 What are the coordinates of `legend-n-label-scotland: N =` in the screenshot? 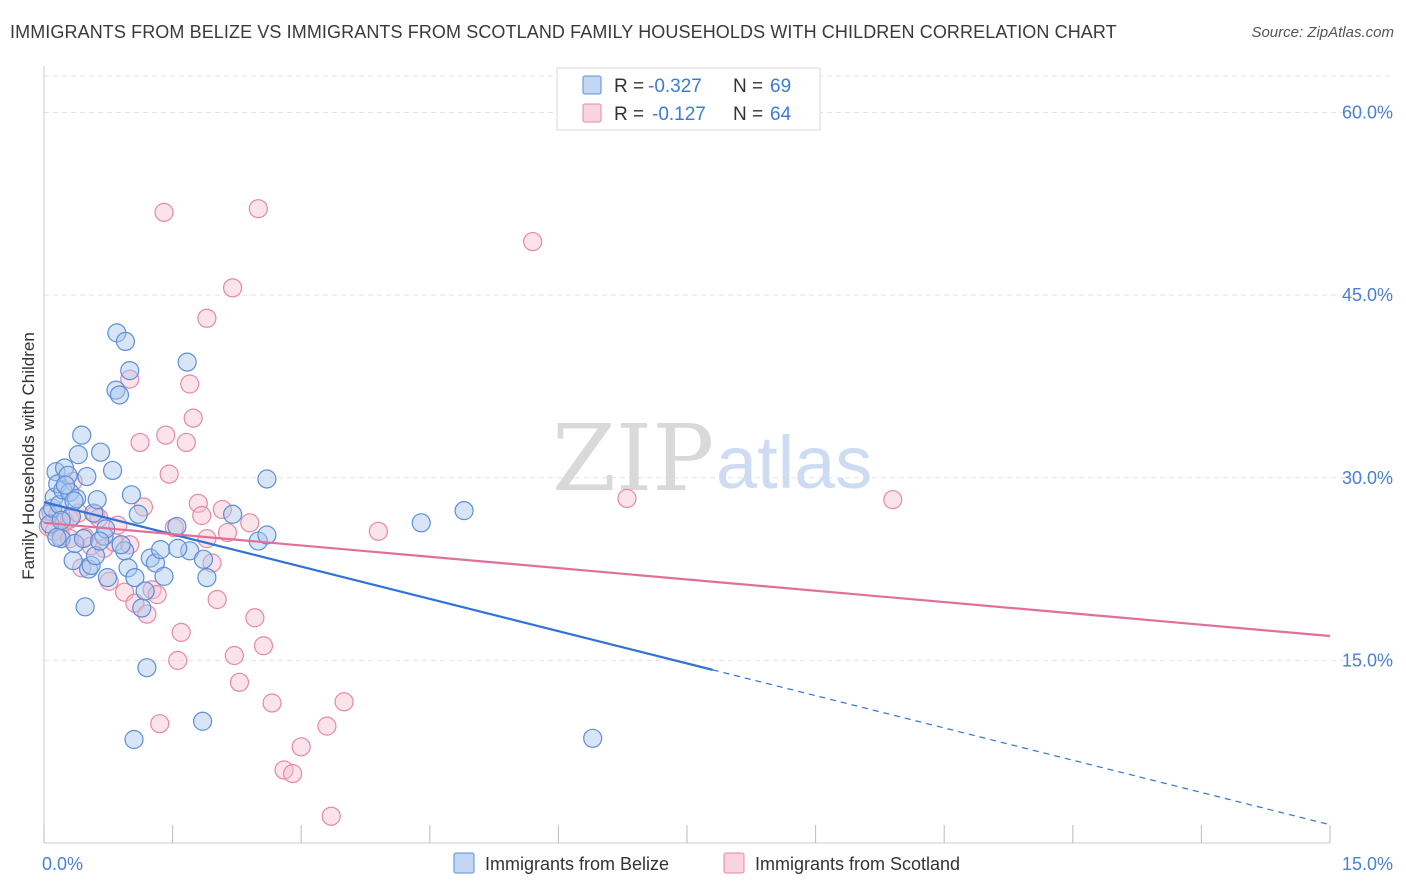 It's located at (748, 114).